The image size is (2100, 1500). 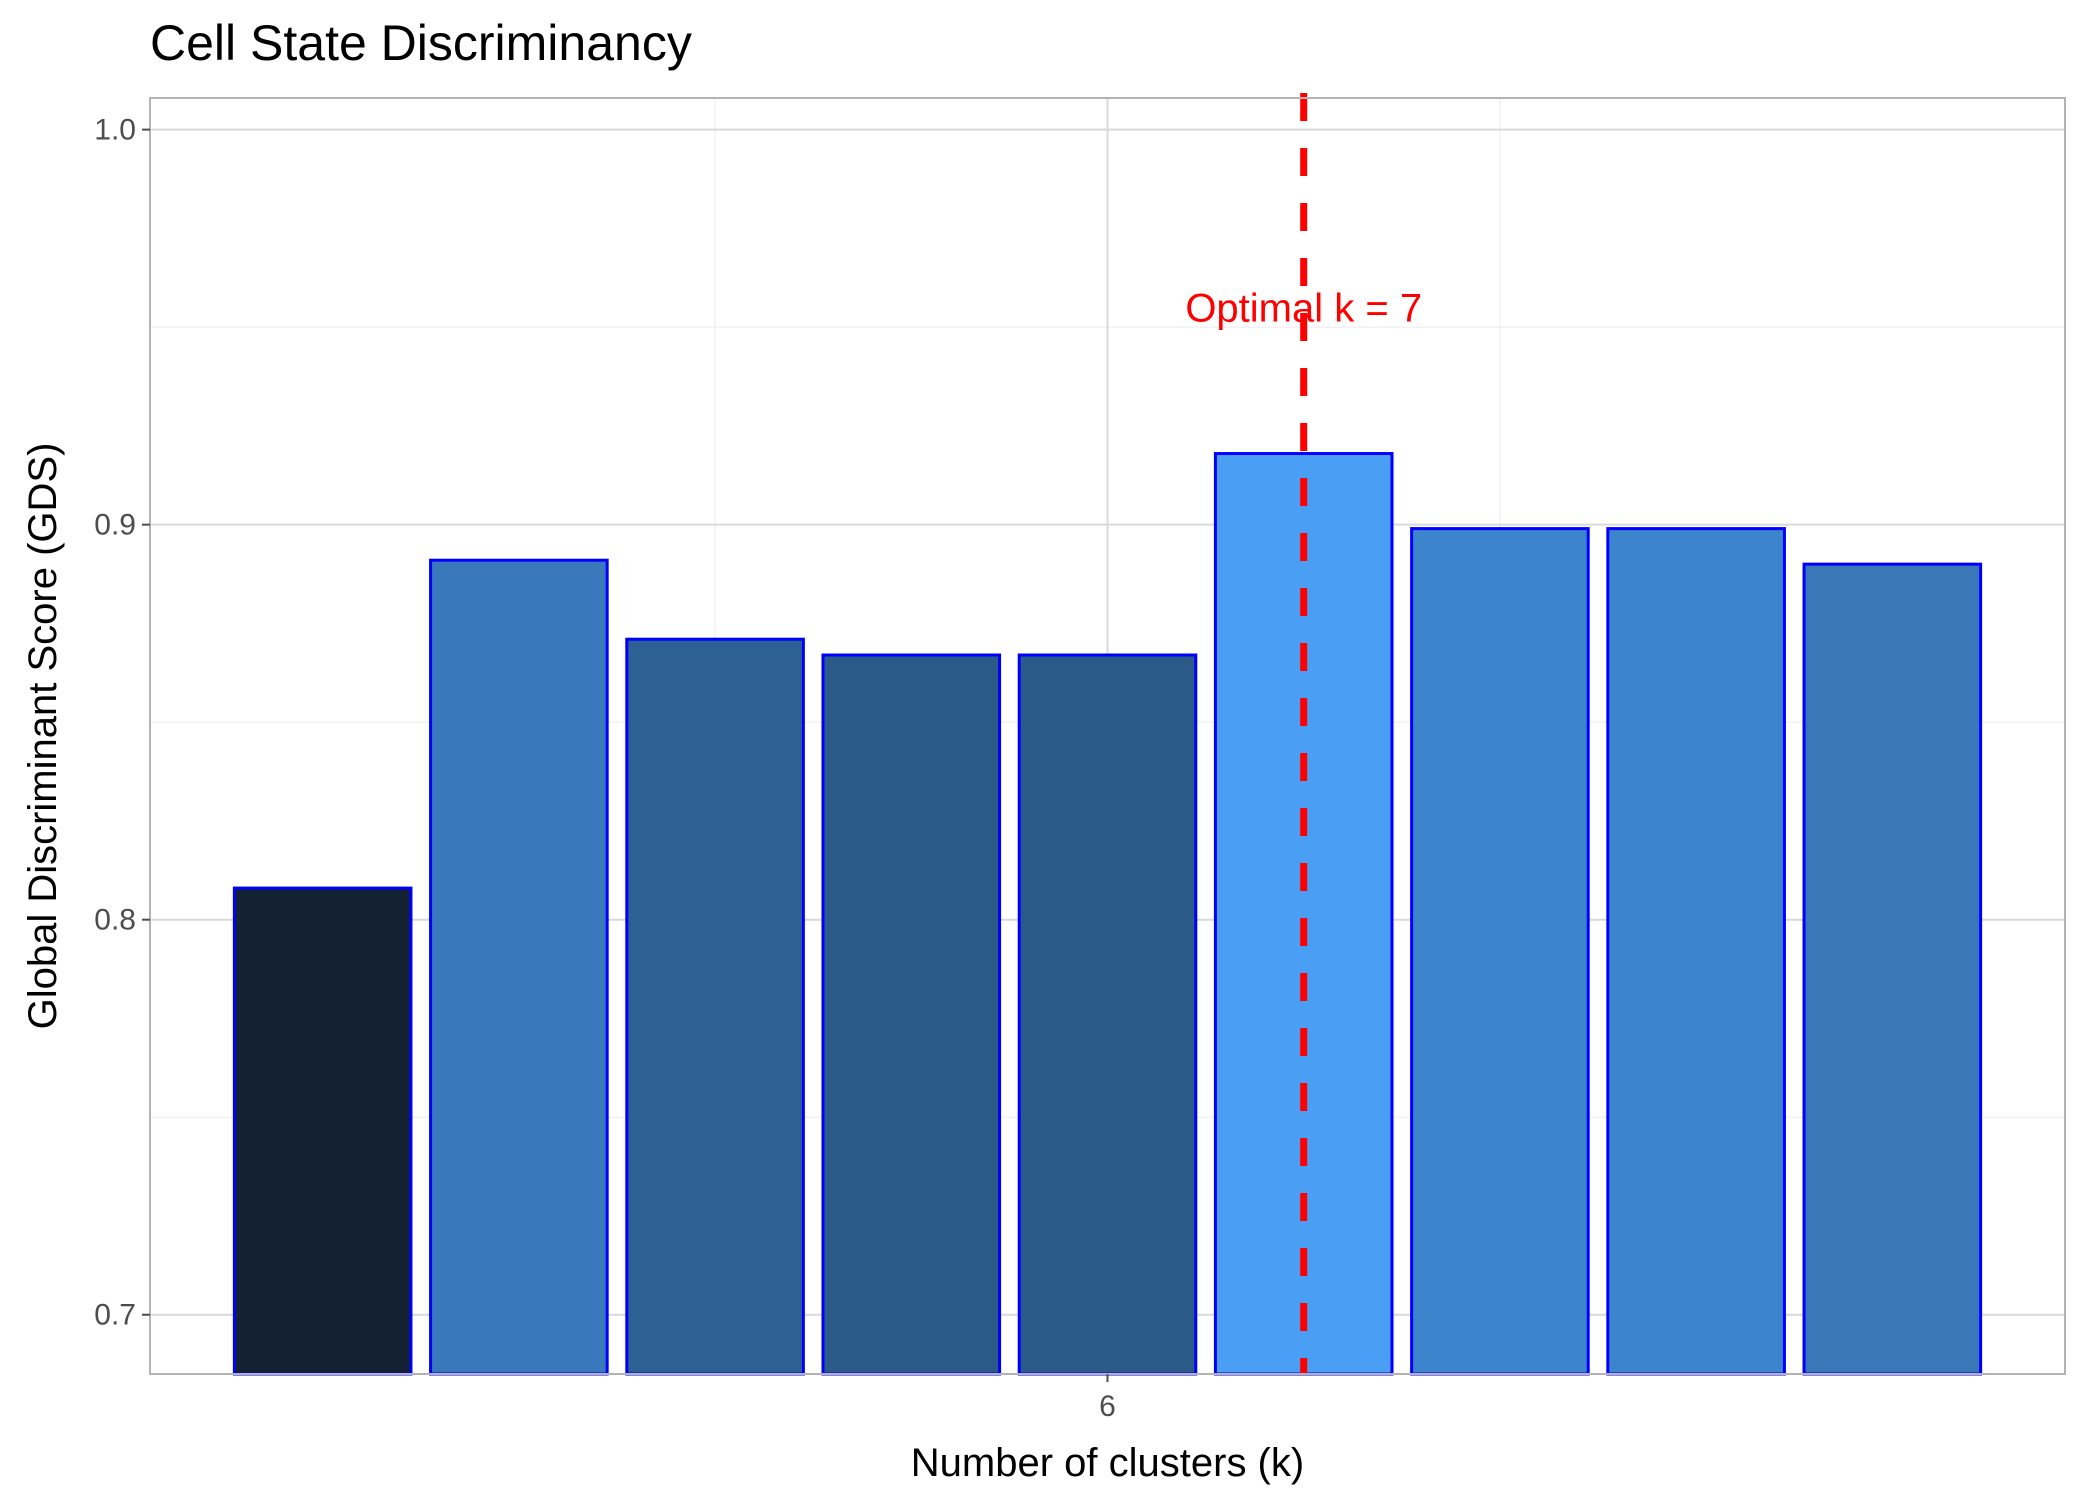 What do you see at coordinates (1107, 1406) in the screenshot?
I see `x-tick-label: 6` at bounding box center [1107, 1406].